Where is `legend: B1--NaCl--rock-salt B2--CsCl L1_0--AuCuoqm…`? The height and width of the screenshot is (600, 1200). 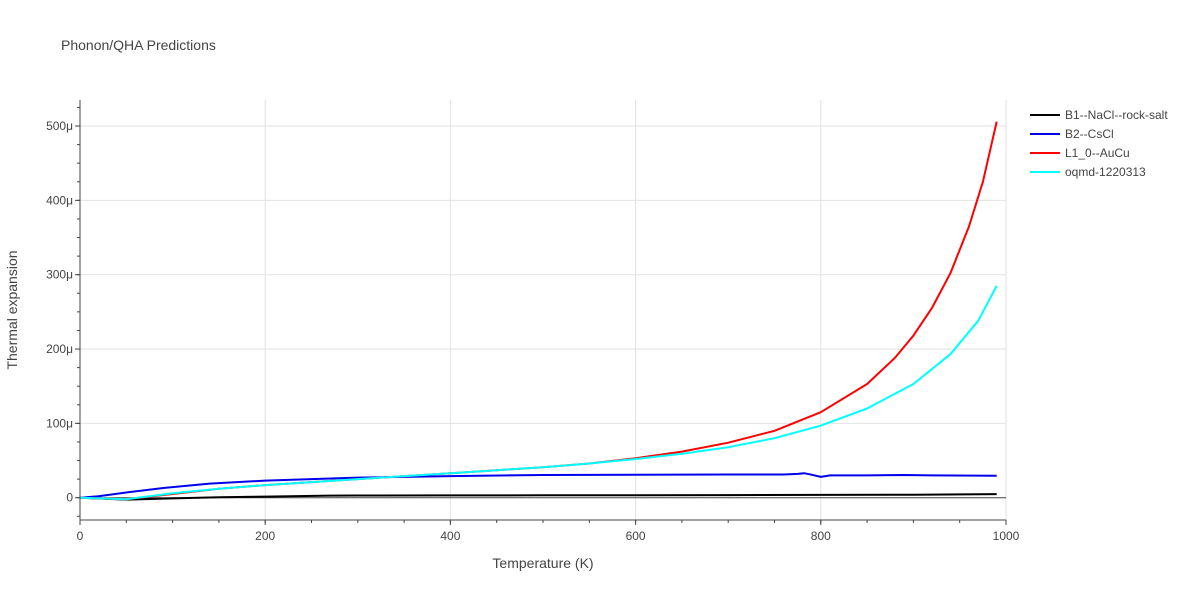
legend: B1--NaCl--rock-salt B2--CsCl L1_0--AuCuoqm… is located at coordinates (1099, 143).